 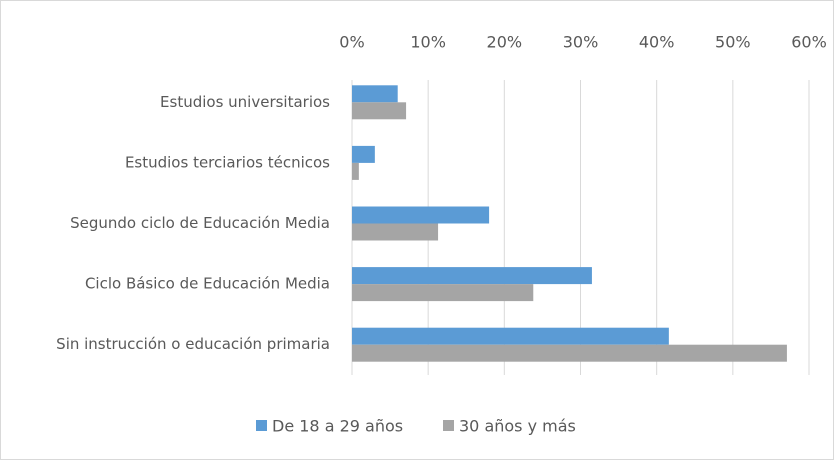 What do you see at coordinates (245, 102) in the screenshot?
I see `y-tick-label: Estudios universitarios` at bounding box center [245, 102].